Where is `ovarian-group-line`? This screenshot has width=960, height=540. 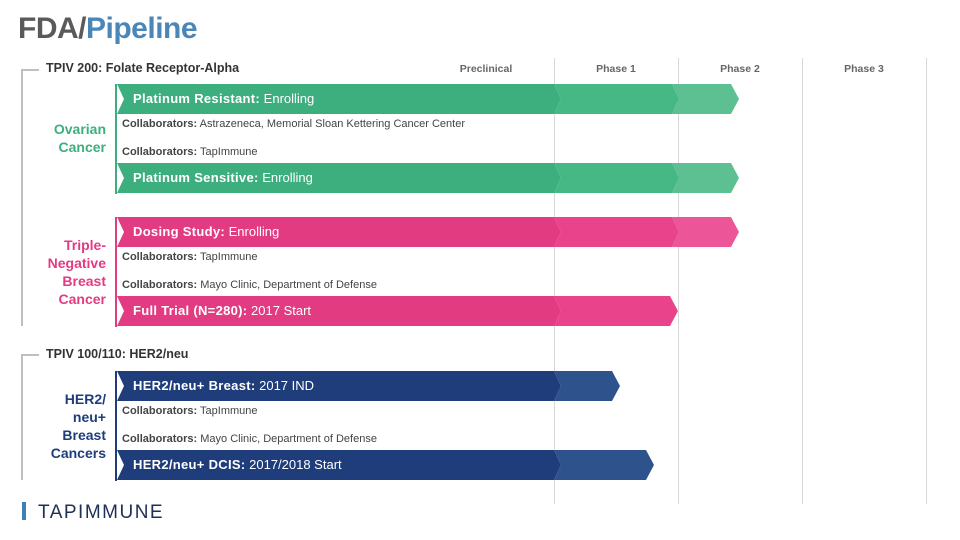 ovarian-group-line is located at coordinates (116, 139).